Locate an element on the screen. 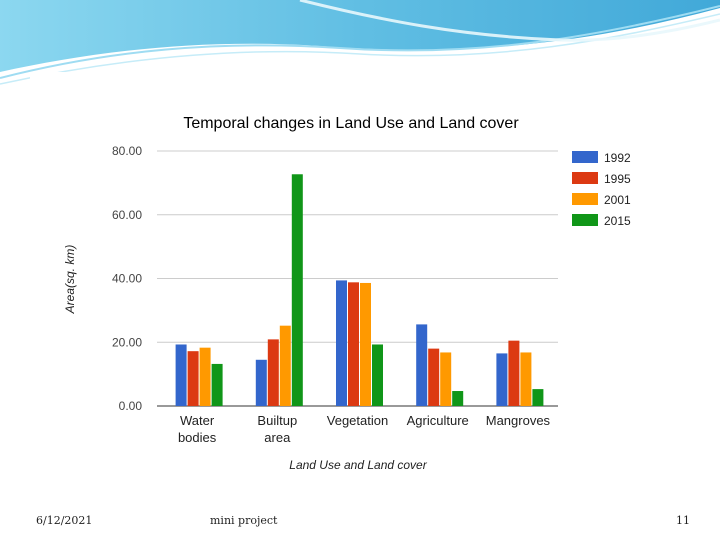 The height and width of the screenshot is (540, 720). legend-label: 2015 is located at coordinates (617, 221).